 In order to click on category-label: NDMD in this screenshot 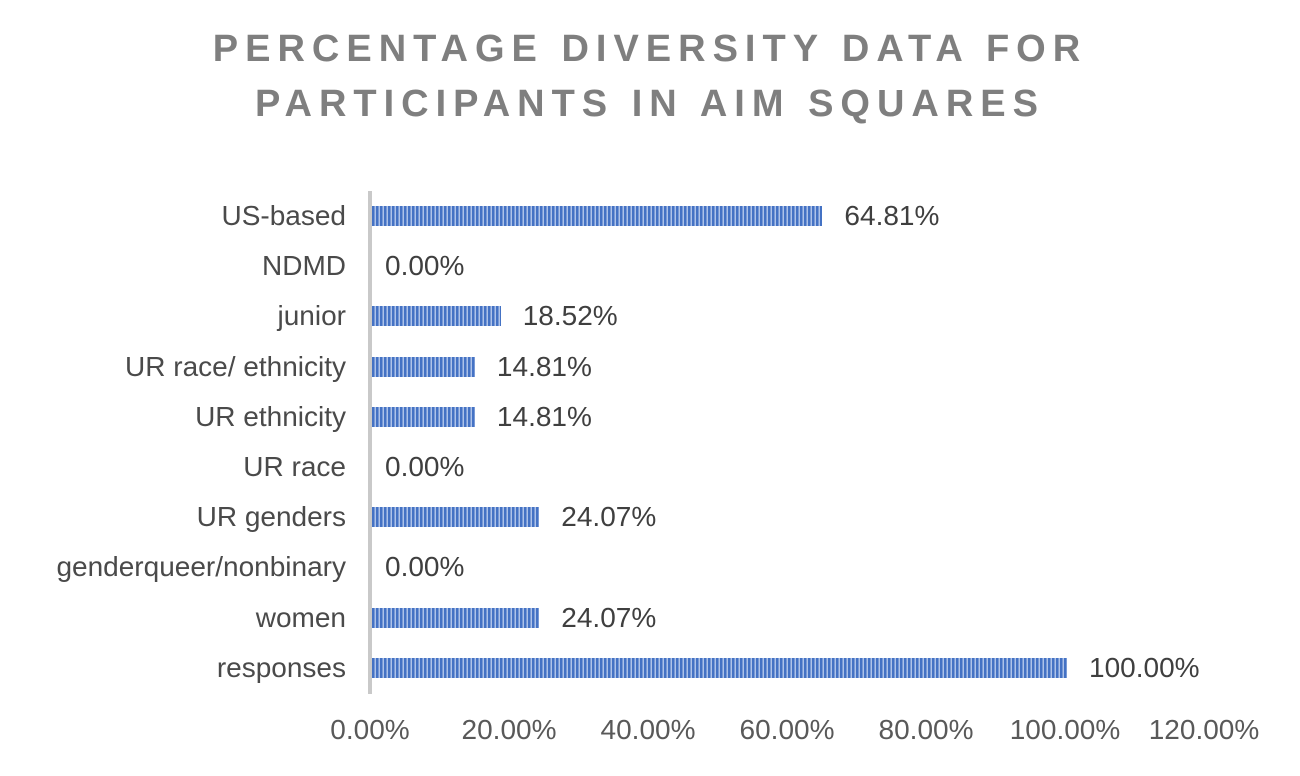, I will do `click(304, 266)`.